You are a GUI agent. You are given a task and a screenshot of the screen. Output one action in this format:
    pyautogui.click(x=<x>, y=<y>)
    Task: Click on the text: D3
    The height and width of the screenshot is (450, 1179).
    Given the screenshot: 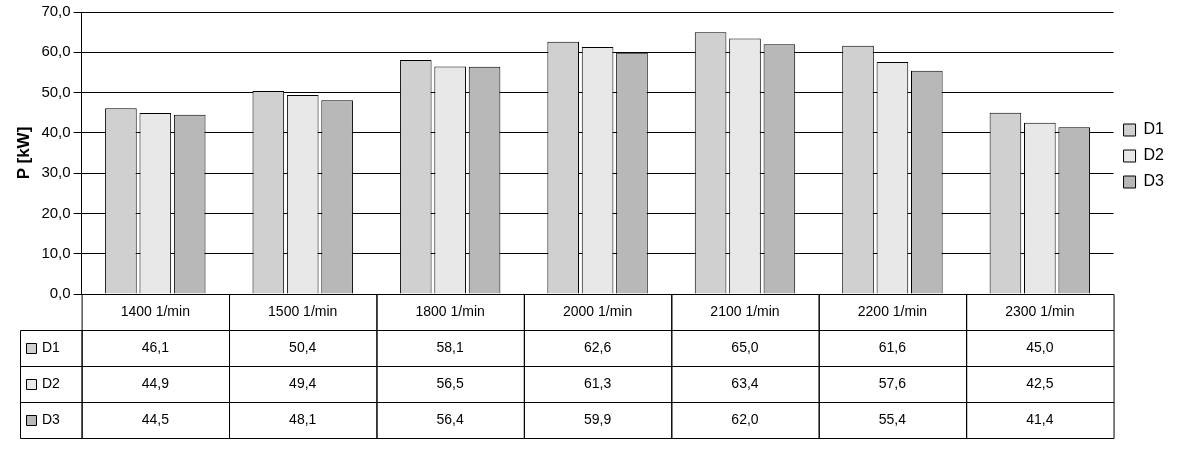 What is the action you would take?
    pyautogui.click(x=51, y=418)
    